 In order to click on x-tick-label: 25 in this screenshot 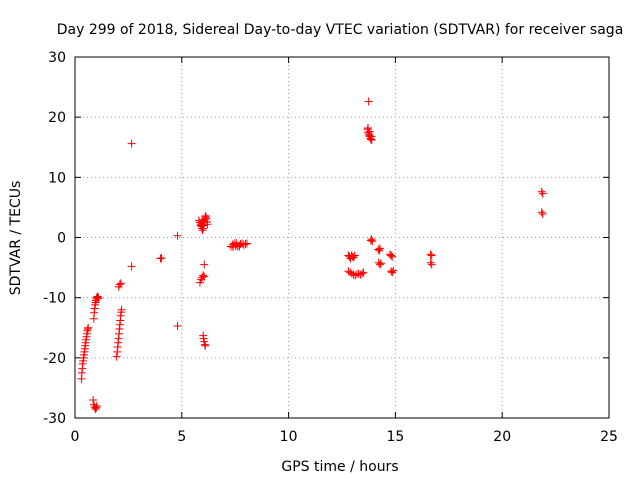, I will do `click(609, 437)`.